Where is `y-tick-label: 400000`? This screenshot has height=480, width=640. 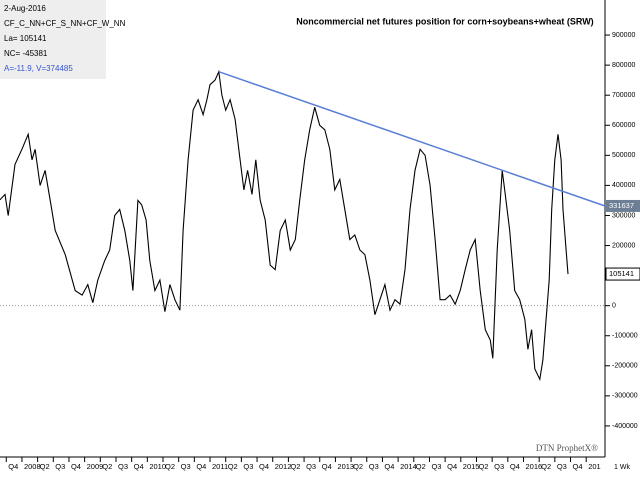 y-tick-label: 400000 is located at coordinates (623, 185).